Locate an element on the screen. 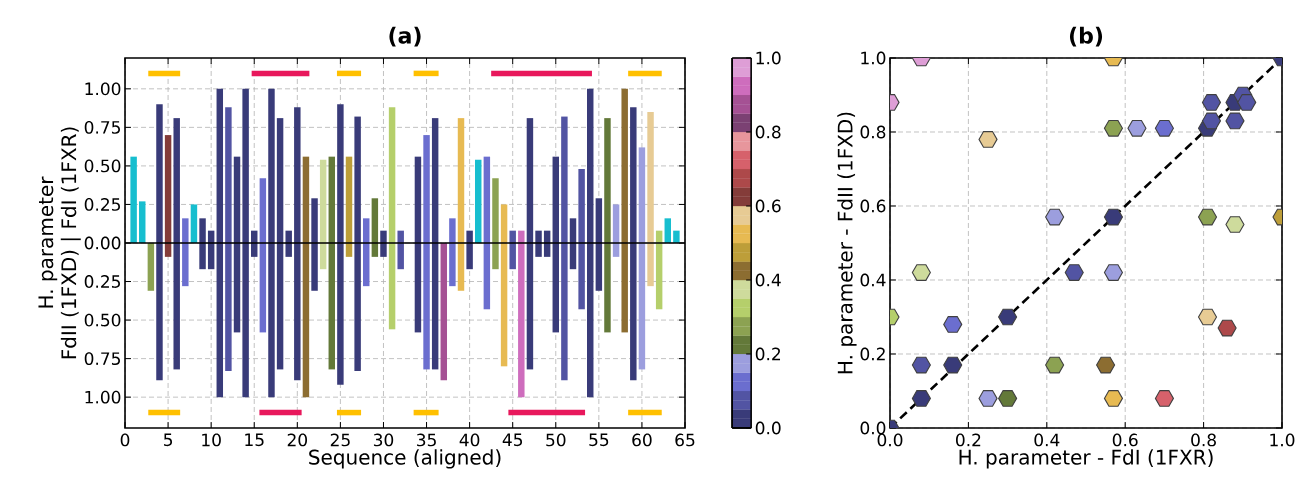  x-tick-label: 40 is located at coordinates (469, 440).